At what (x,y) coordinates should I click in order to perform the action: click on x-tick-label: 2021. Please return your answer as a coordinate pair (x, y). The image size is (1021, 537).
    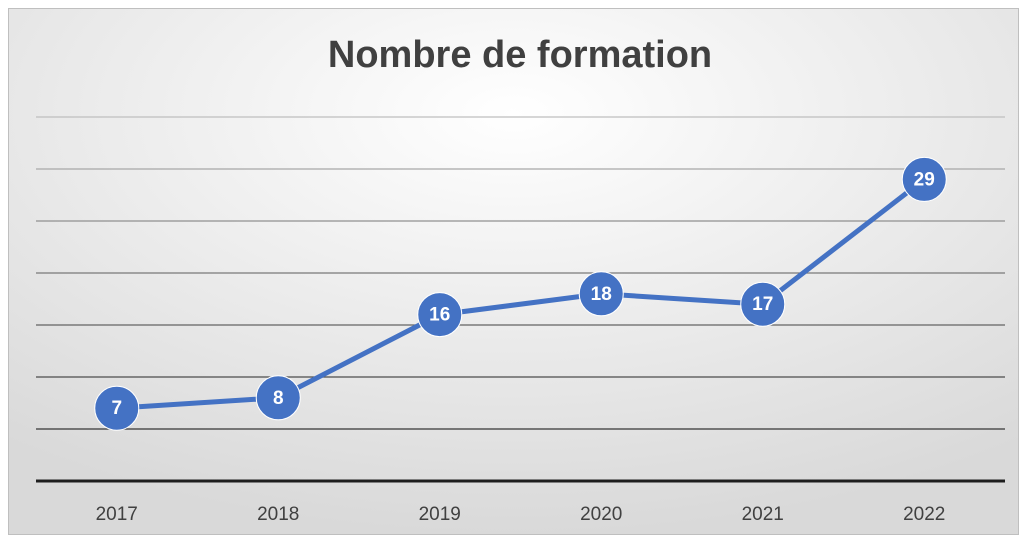
    Looking at the image, I should click on (763, 514).